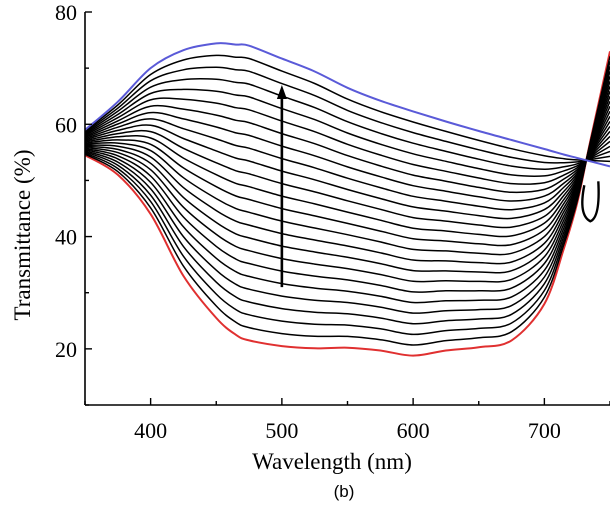  I want to click on y-tick-label: 20, so click(66, 349).